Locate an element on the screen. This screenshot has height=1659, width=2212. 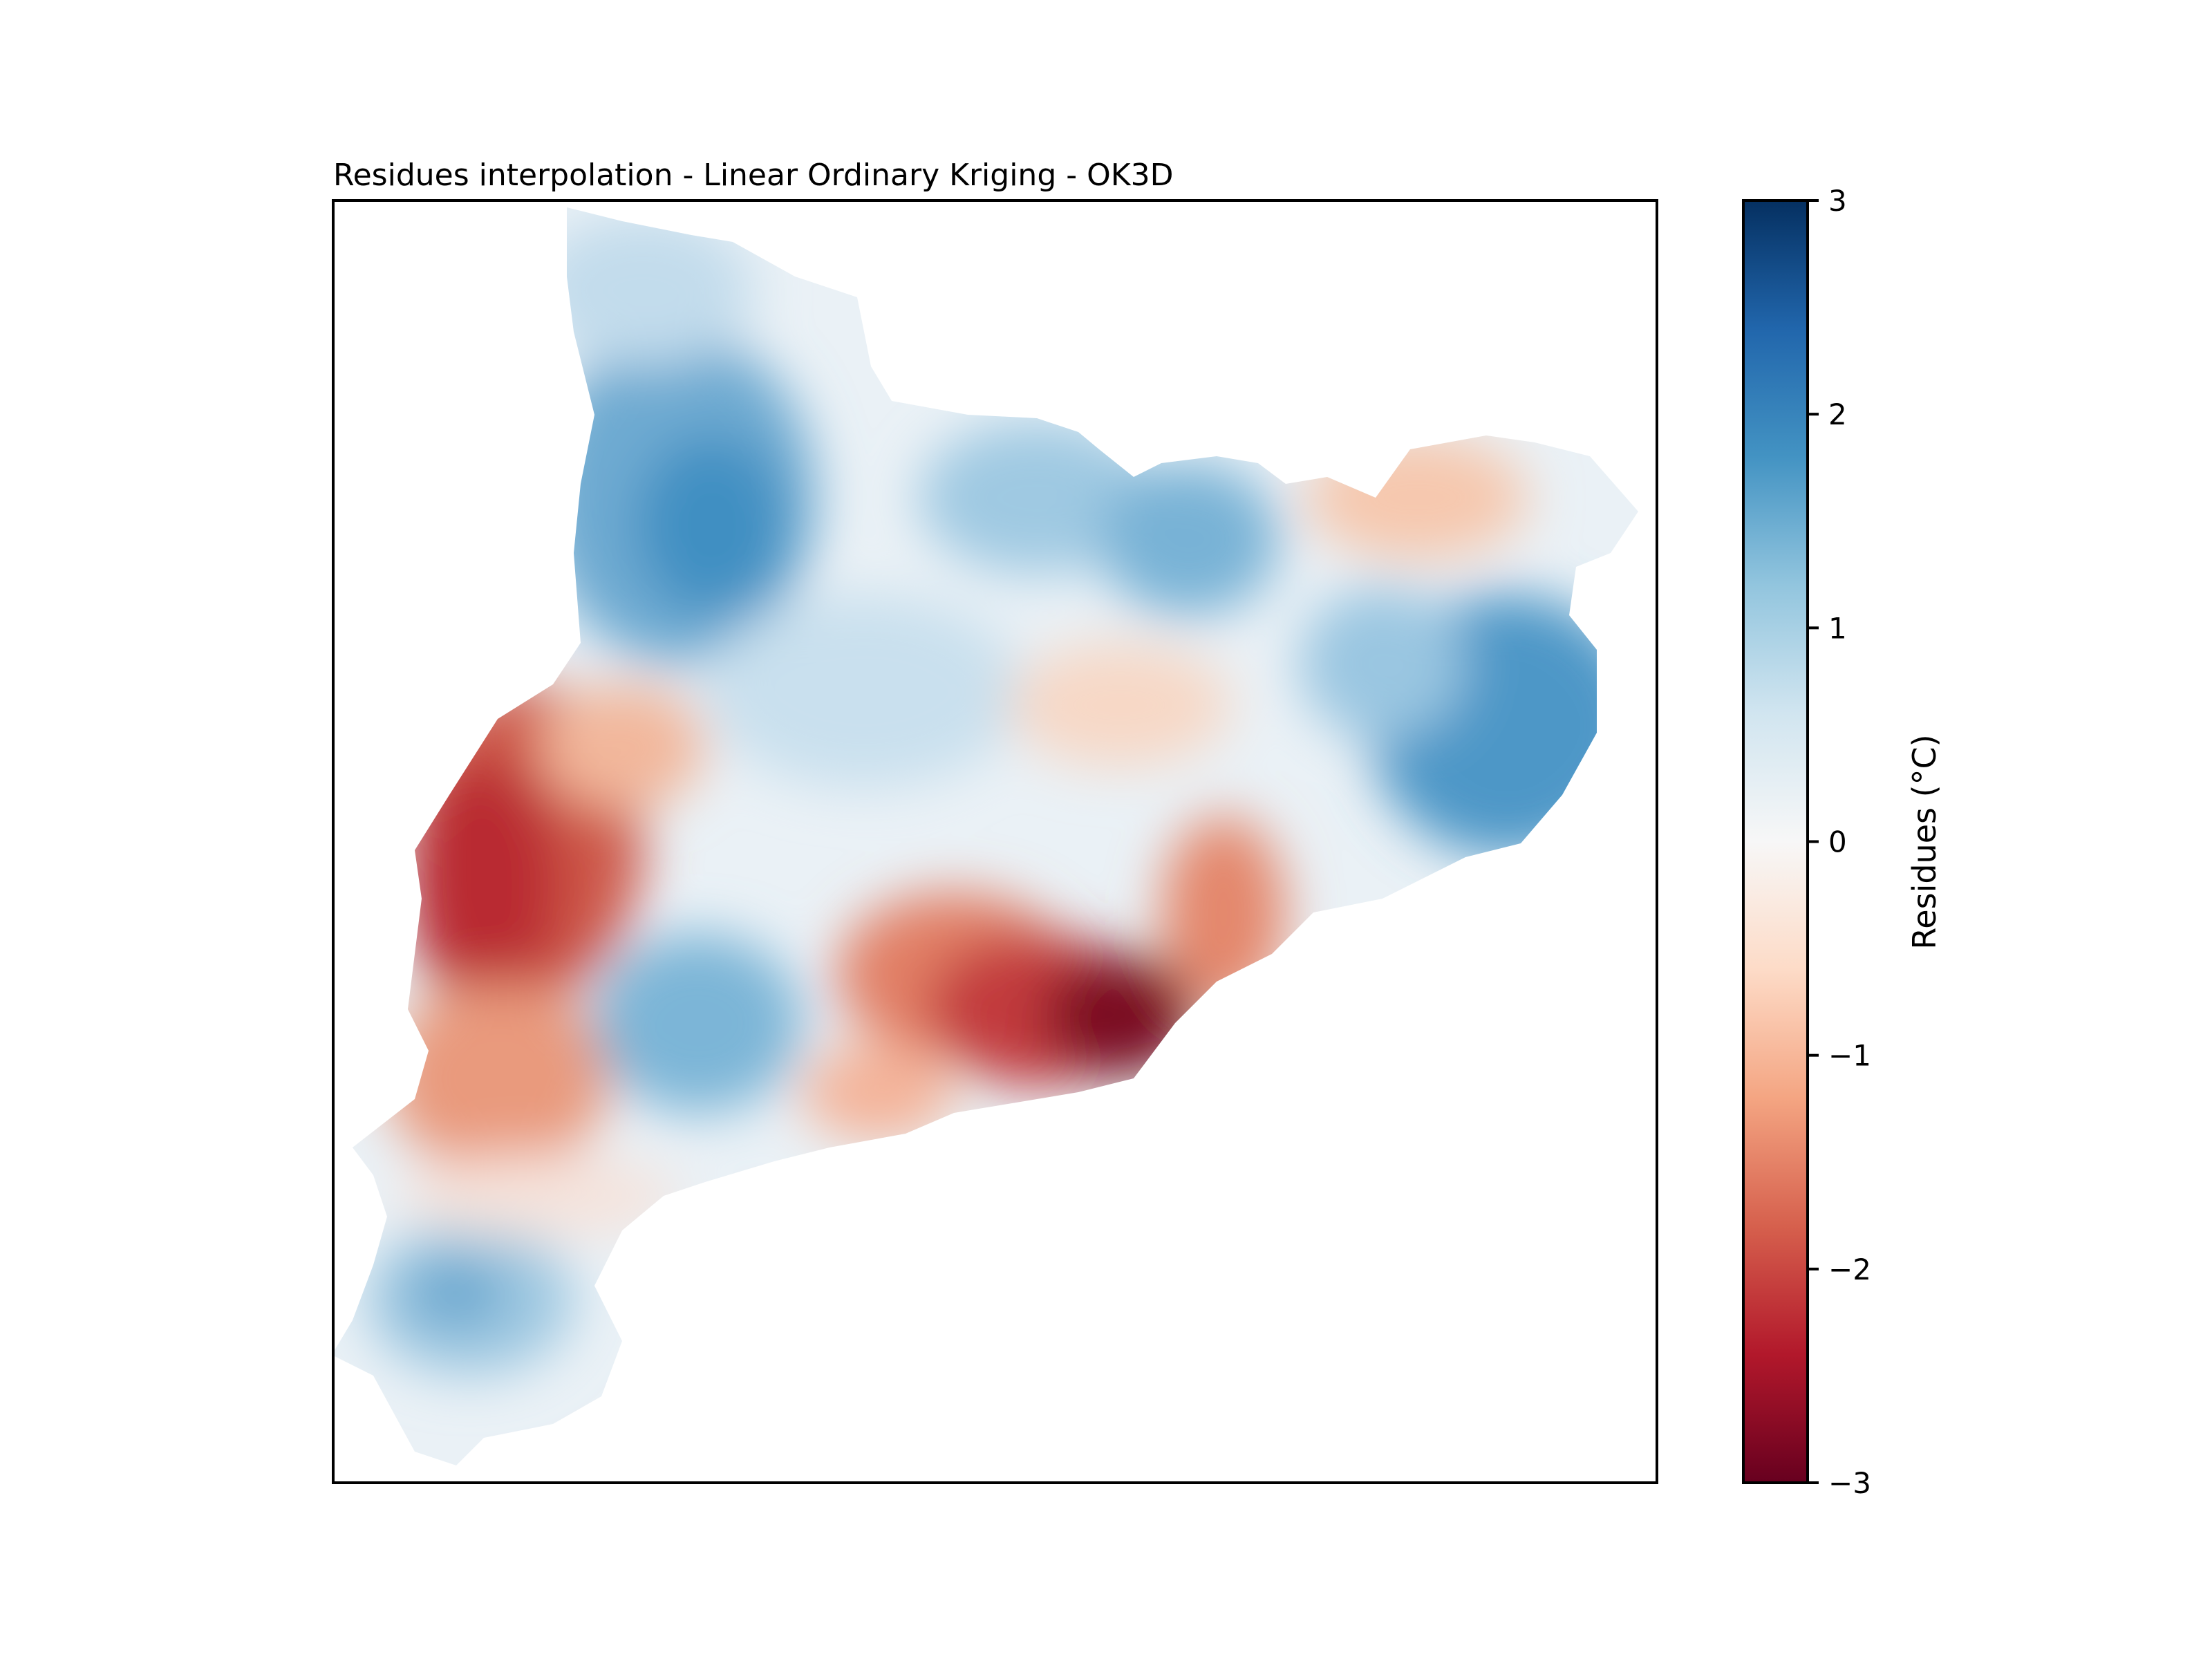
field-n-center is located at coordinates (1036, 498).